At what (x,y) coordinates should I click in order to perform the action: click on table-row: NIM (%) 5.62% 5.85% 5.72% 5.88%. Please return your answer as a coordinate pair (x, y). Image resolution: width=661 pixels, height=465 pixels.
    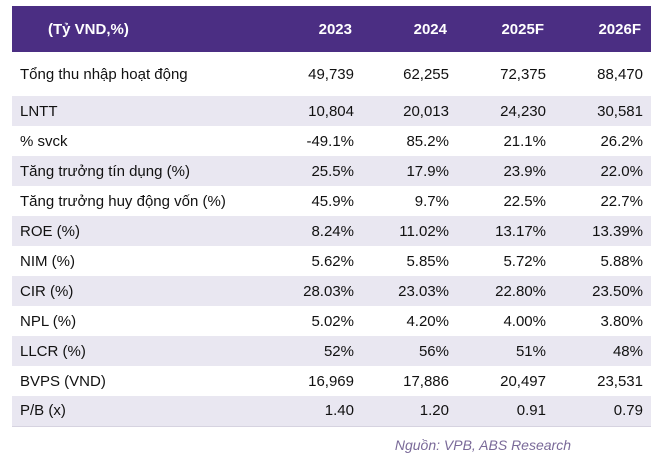
    Looking at the image, I should click on (331, 261).